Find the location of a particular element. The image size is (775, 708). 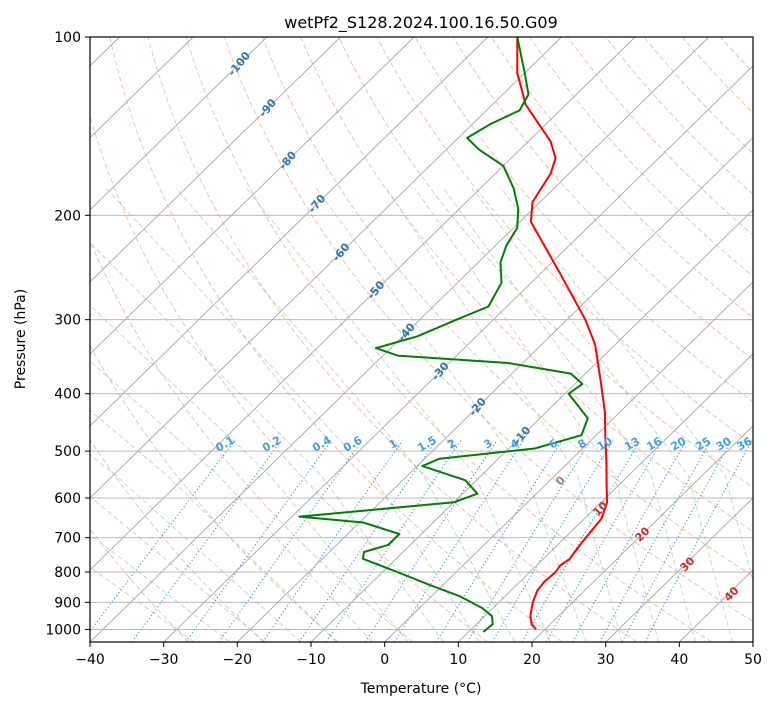

x-tick-label: −40 is located at coordinates (90, 660).